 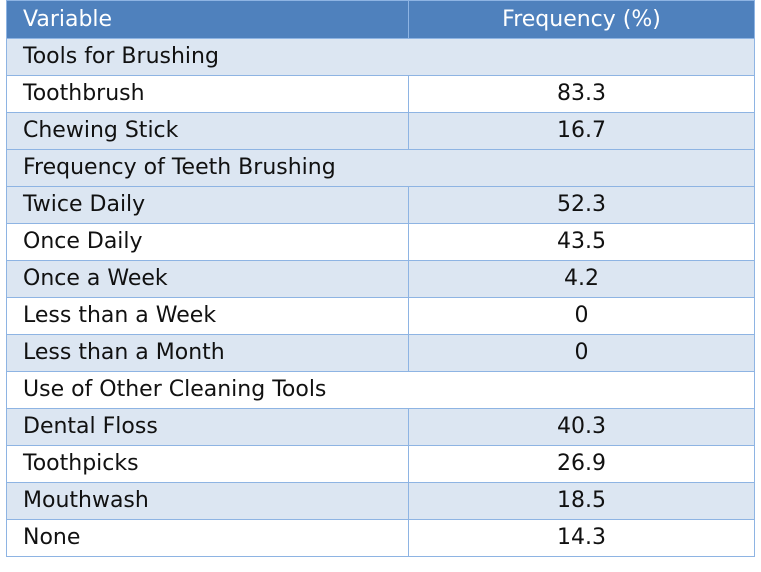 I want to click on row-label: Toothpicks, so click(x=207, y=464).